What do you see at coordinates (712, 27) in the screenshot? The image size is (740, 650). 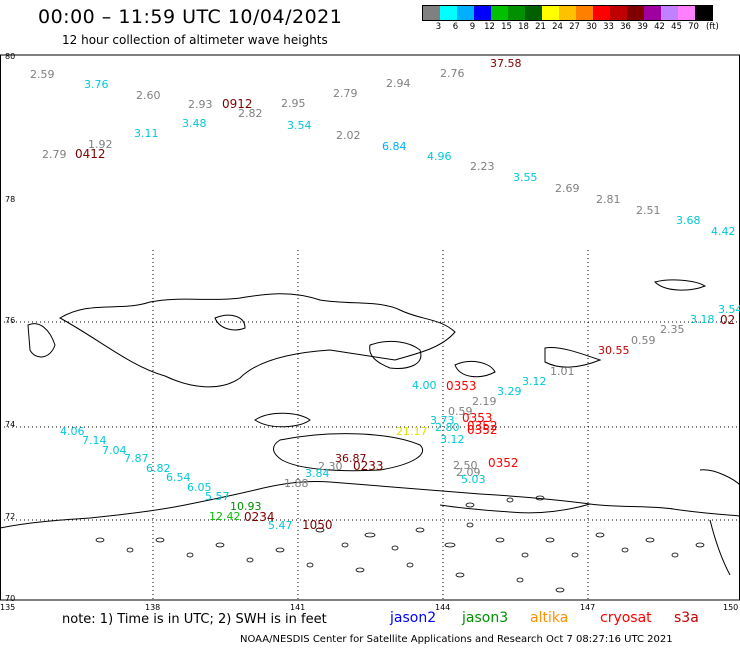 I see `colorbar-unit-label: (ft)` at bounding box center [712, 27].